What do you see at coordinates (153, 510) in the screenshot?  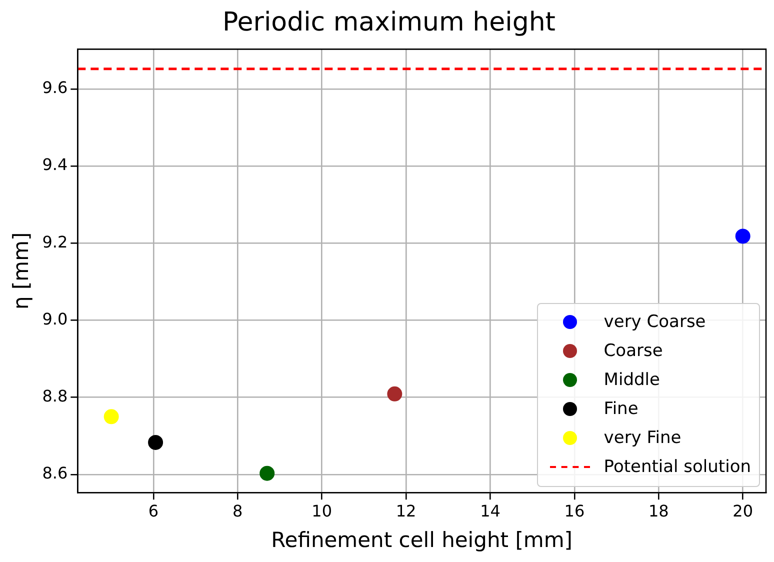 I see `x-tick-label: 6` at bounding box center [153, 510].